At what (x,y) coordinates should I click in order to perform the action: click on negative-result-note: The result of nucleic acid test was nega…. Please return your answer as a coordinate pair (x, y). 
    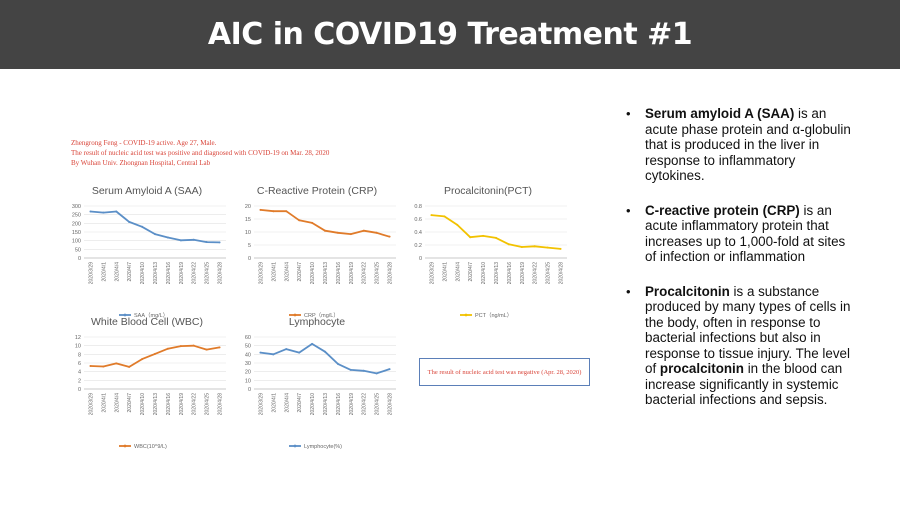
    Looking at the image, I should click on (504, 372).